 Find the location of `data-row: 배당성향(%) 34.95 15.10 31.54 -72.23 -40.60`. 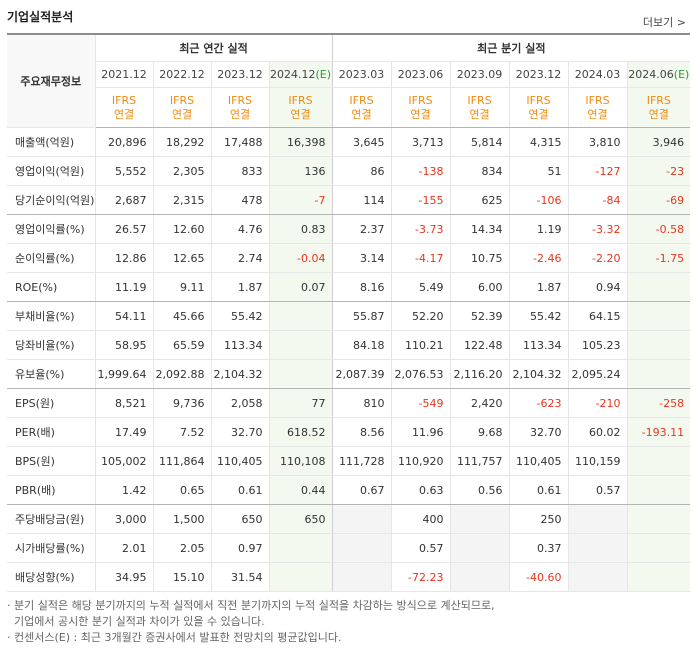

data-row: 배당성향(%) 34.95 15.10 31.54 -72.23 -40.60 is located at coordinates (349, 577).